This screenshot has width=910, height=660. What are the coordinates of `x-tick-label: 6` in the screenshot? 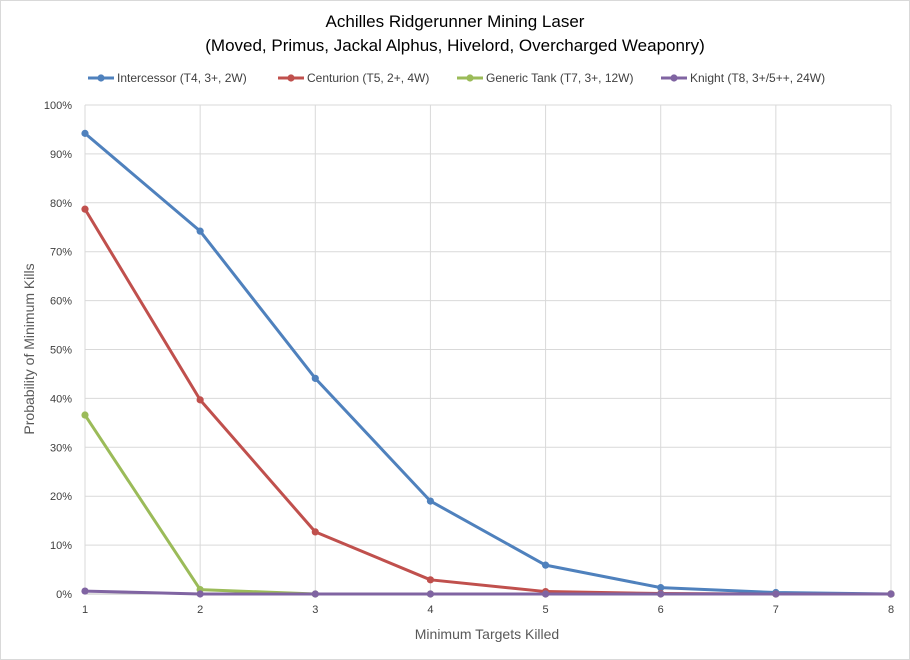 It's located at (661, 610).